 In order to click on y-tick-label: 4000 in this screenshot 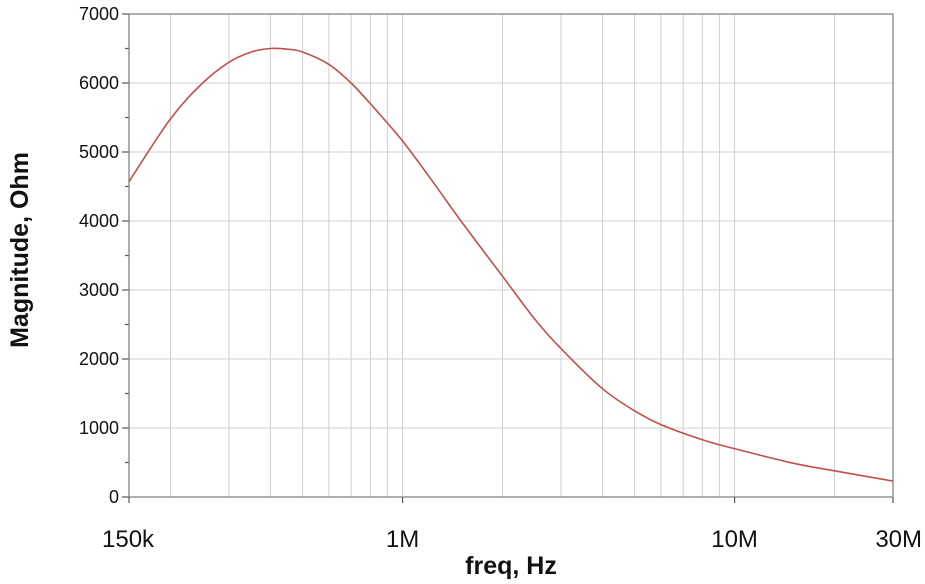, I will do `click(99, 221)`.